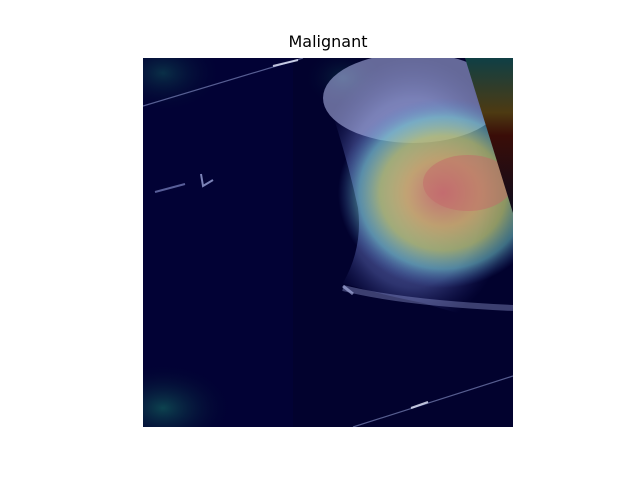  I want to click on figure-title: Malignant, so click(328, 41).